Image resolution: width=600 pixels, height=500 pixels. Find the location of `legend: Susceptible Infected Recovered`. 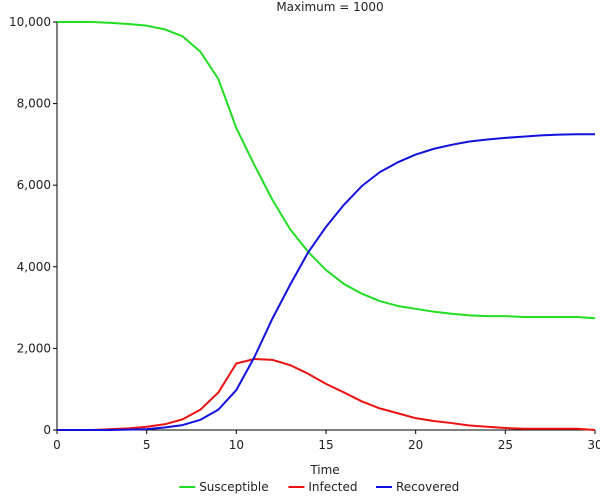

legend: Susceptible Infected Recovered is located at coordinates (319, 487).